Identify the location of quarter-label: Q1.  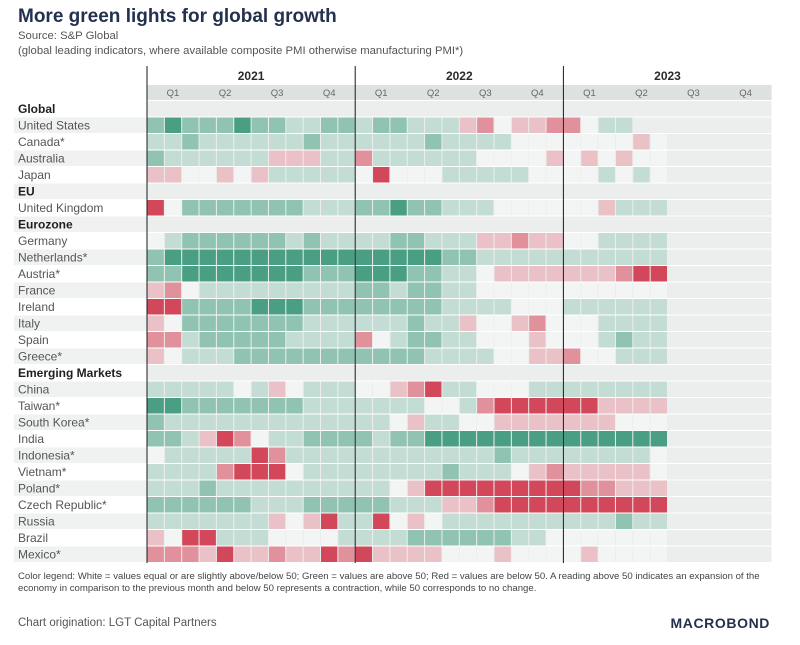
(589, 93).